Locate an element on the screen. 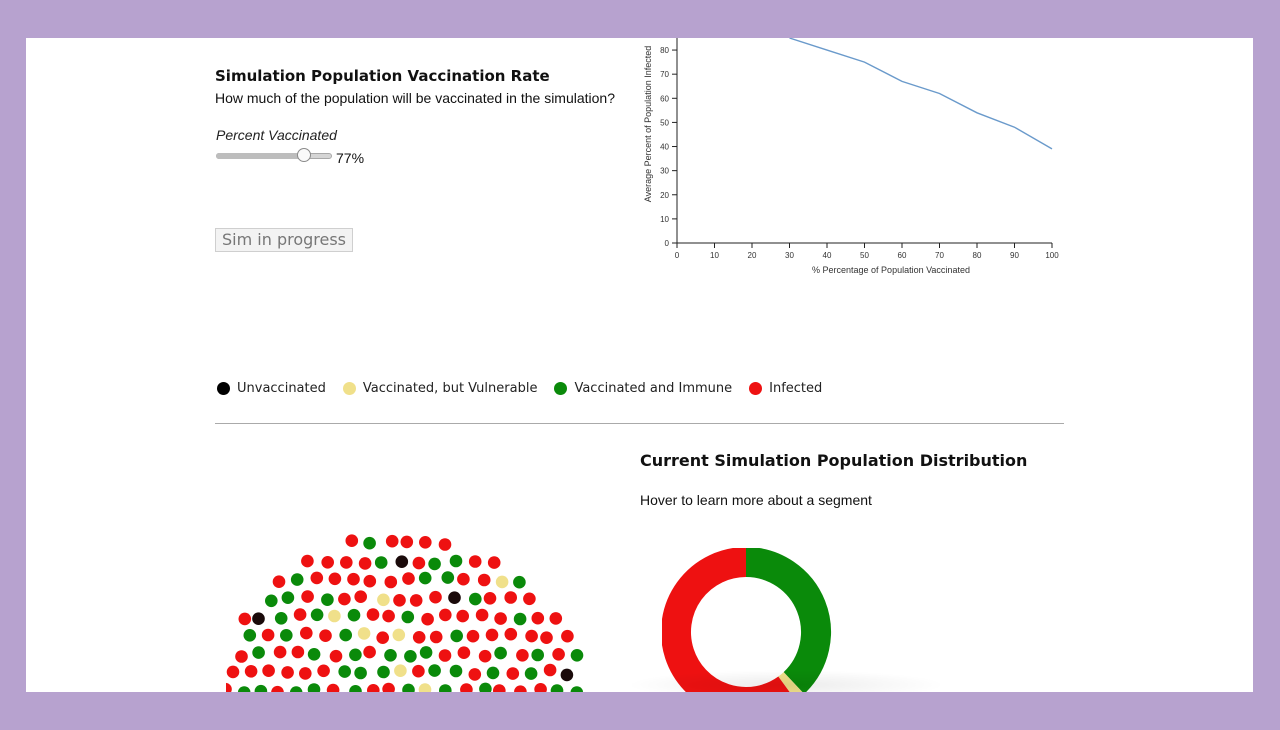 Image resolution: width=1280 pixels, height=730 pixels. slider-thumb is located at coordinates (303, 155).